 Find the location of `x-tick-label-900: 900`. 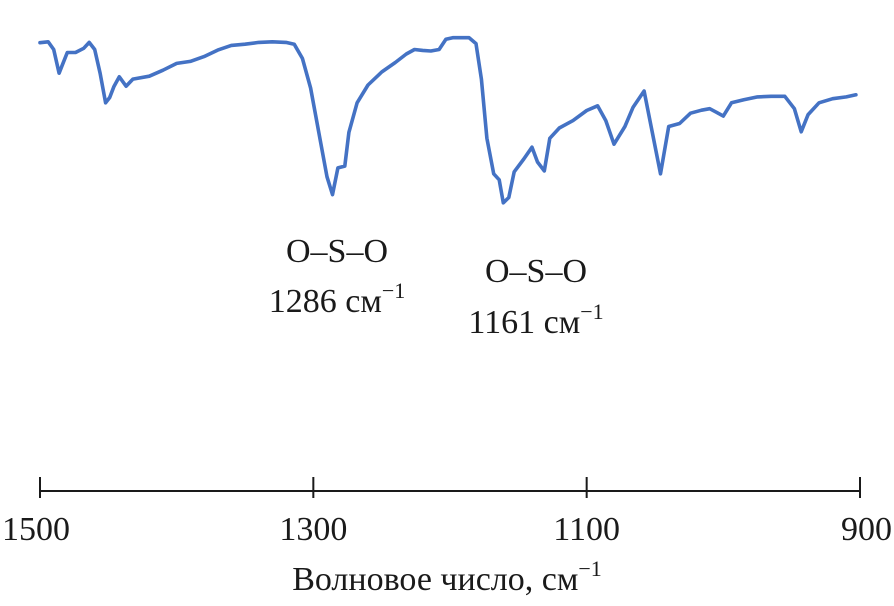

x-tick-label-900: 900 is located at coordinates (866, 529).